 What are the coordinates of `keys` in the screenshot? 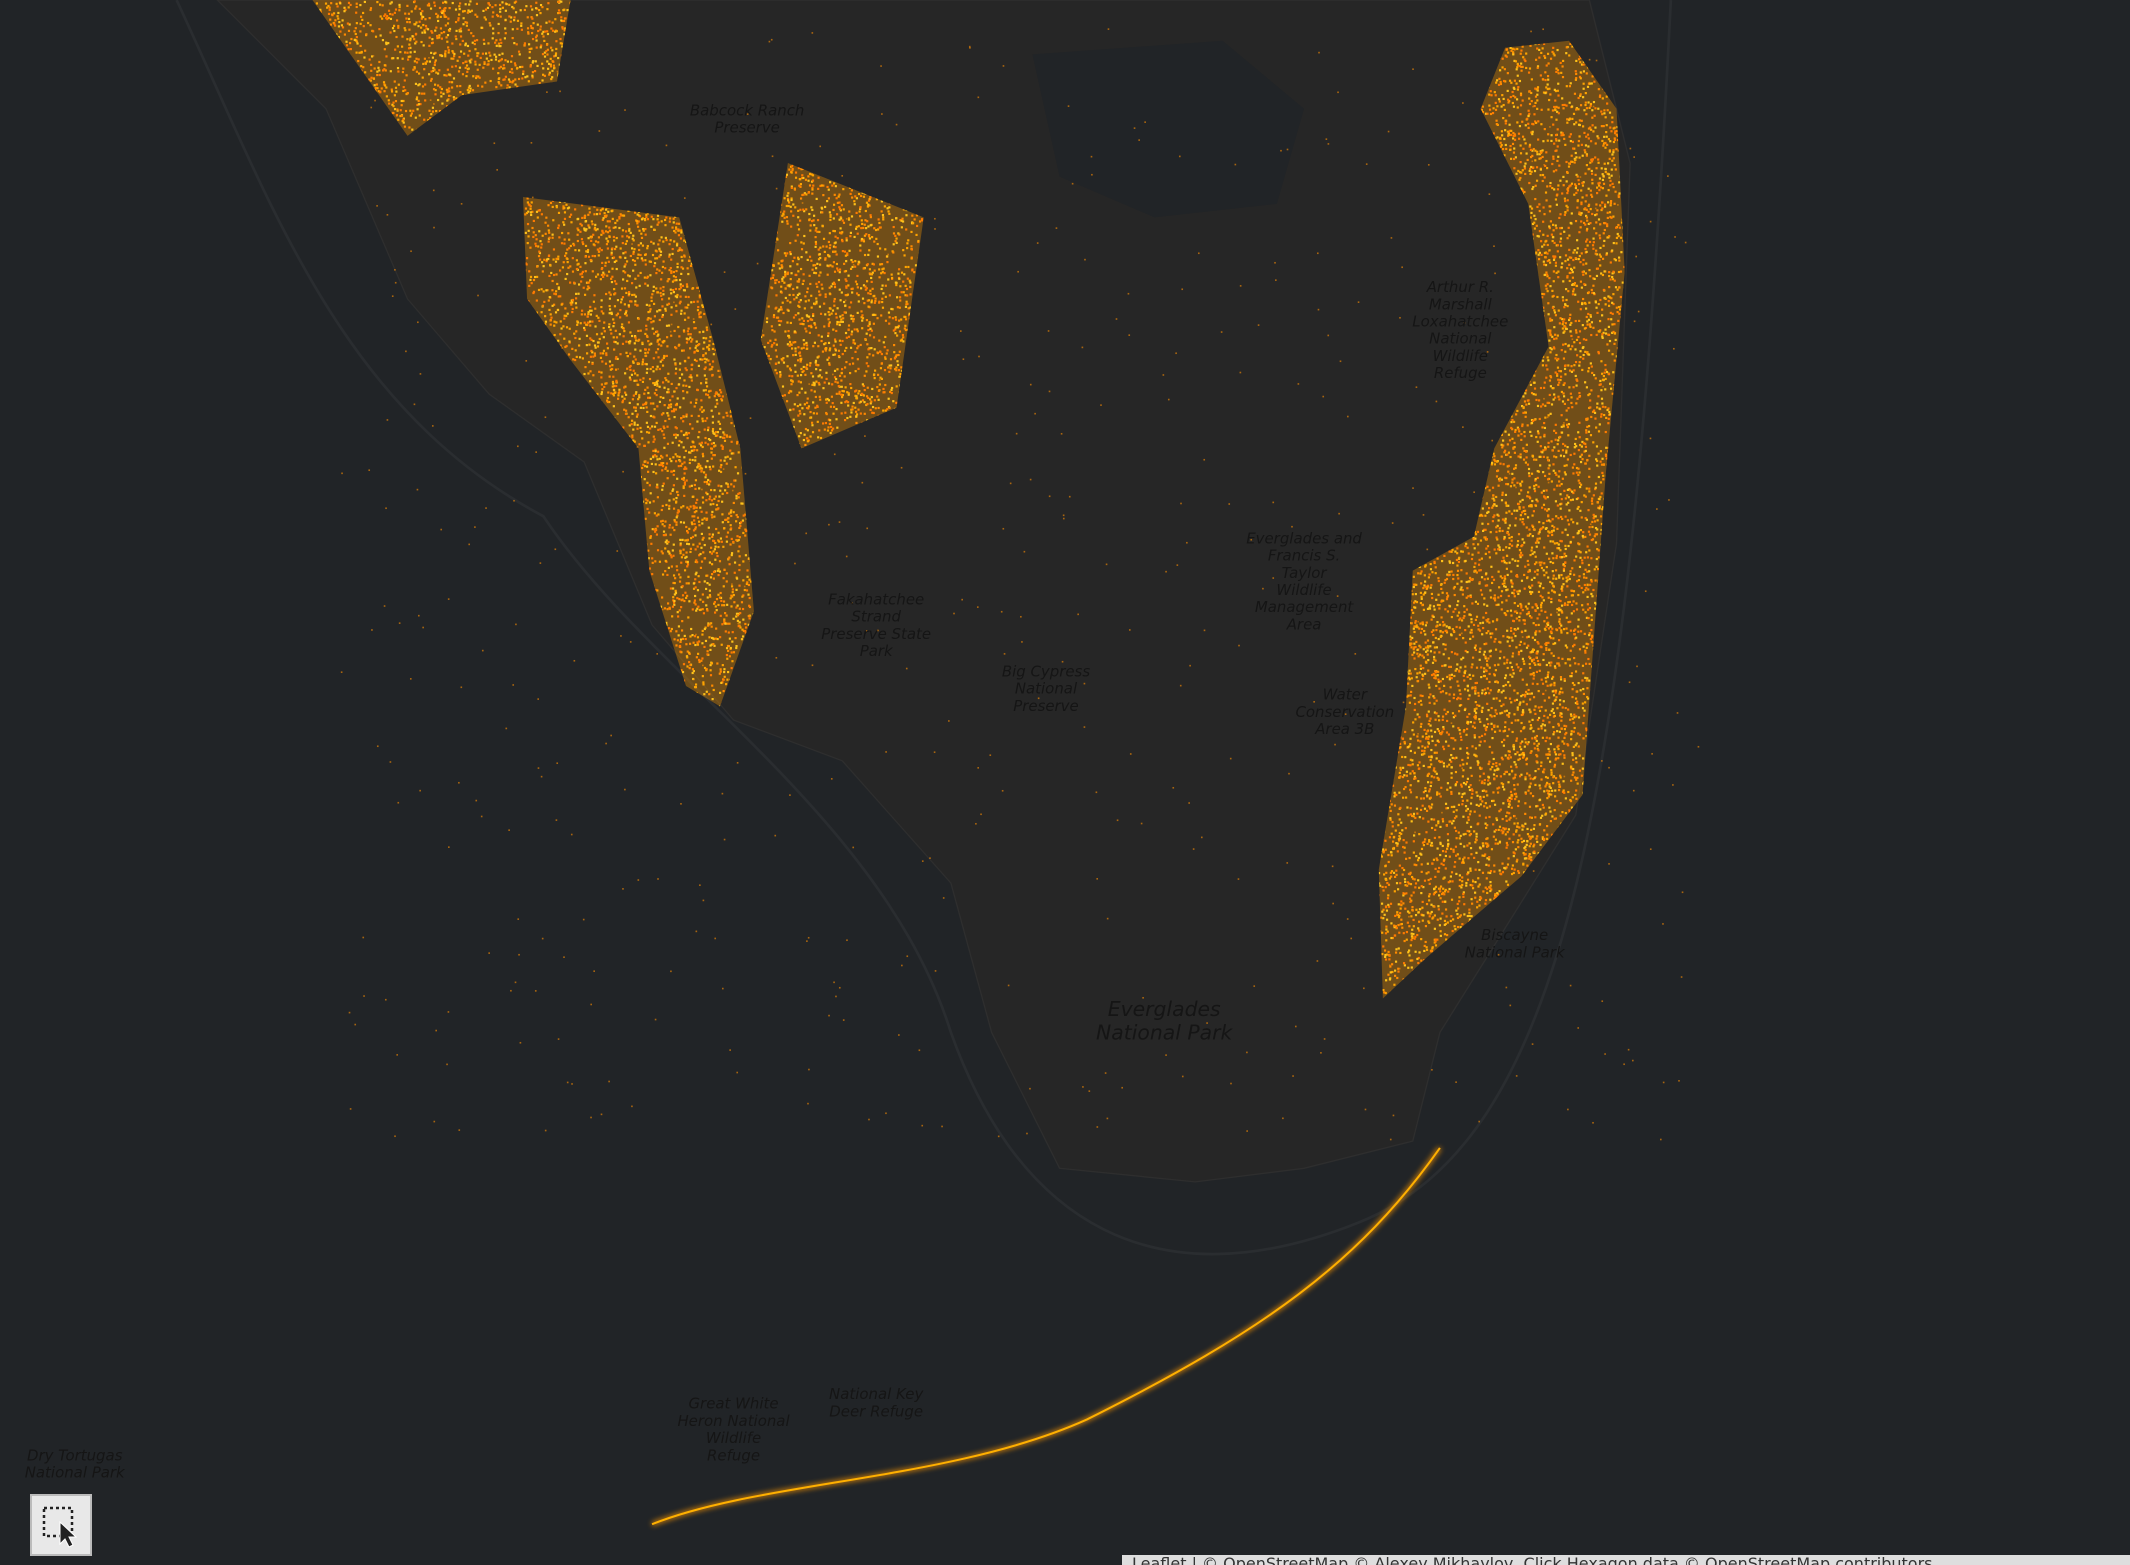 It's located at (1046, 1336).